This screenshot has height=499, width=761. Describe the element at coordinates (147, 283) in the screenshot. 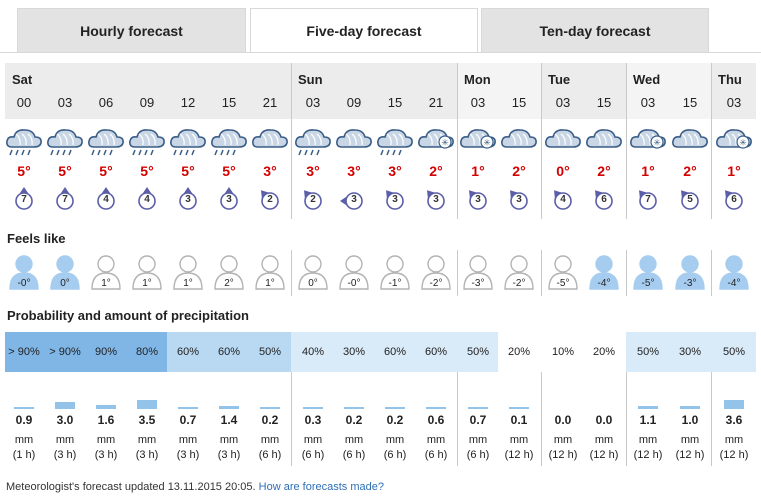

I see `feels-like-value: 1°` at that location.